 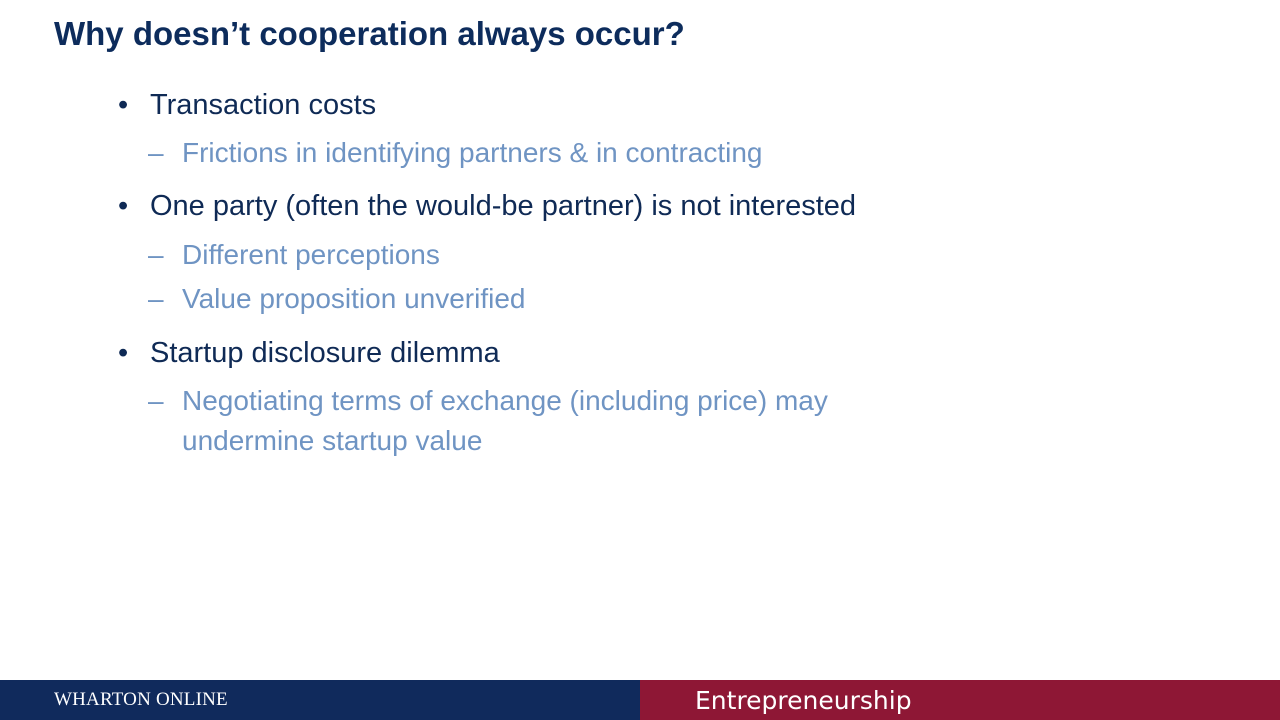 I want to click on bullet-item: • Transaction costs, so click(x=247, y=105).